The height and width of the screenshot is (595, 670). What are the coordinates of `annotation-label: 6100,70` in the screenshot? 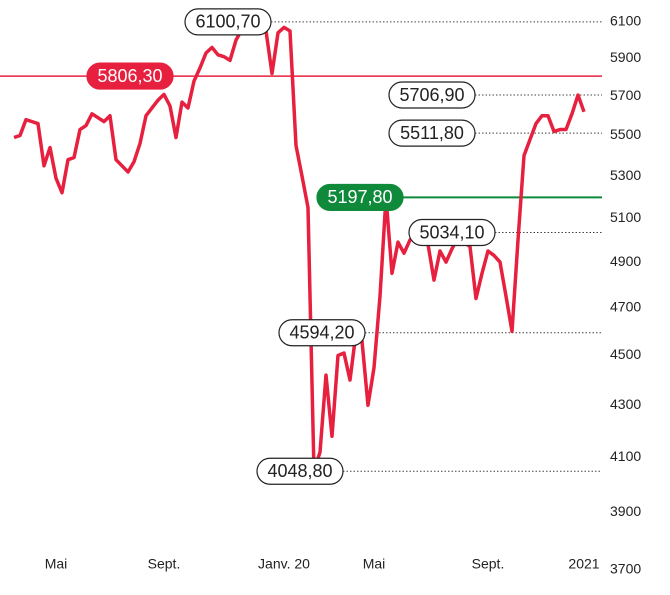 It's located at (227, 22).